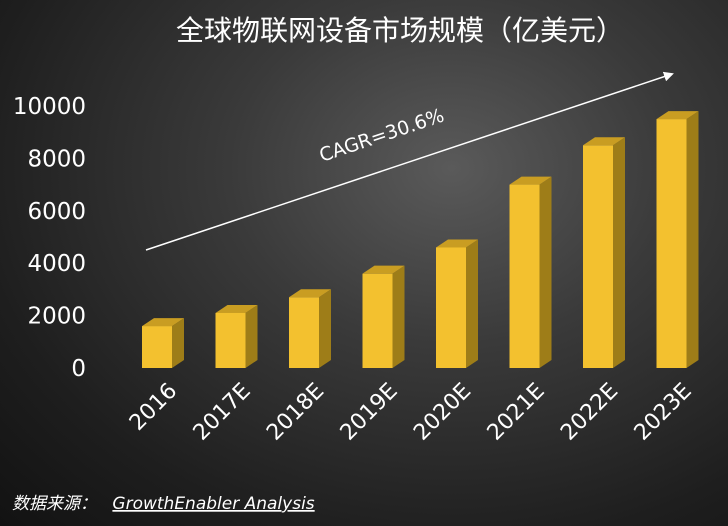 The image size is (728, 526). Describe the element at coordinates (153, 407) in the screenshot. I see `x-tick-label: 2016` at that location.